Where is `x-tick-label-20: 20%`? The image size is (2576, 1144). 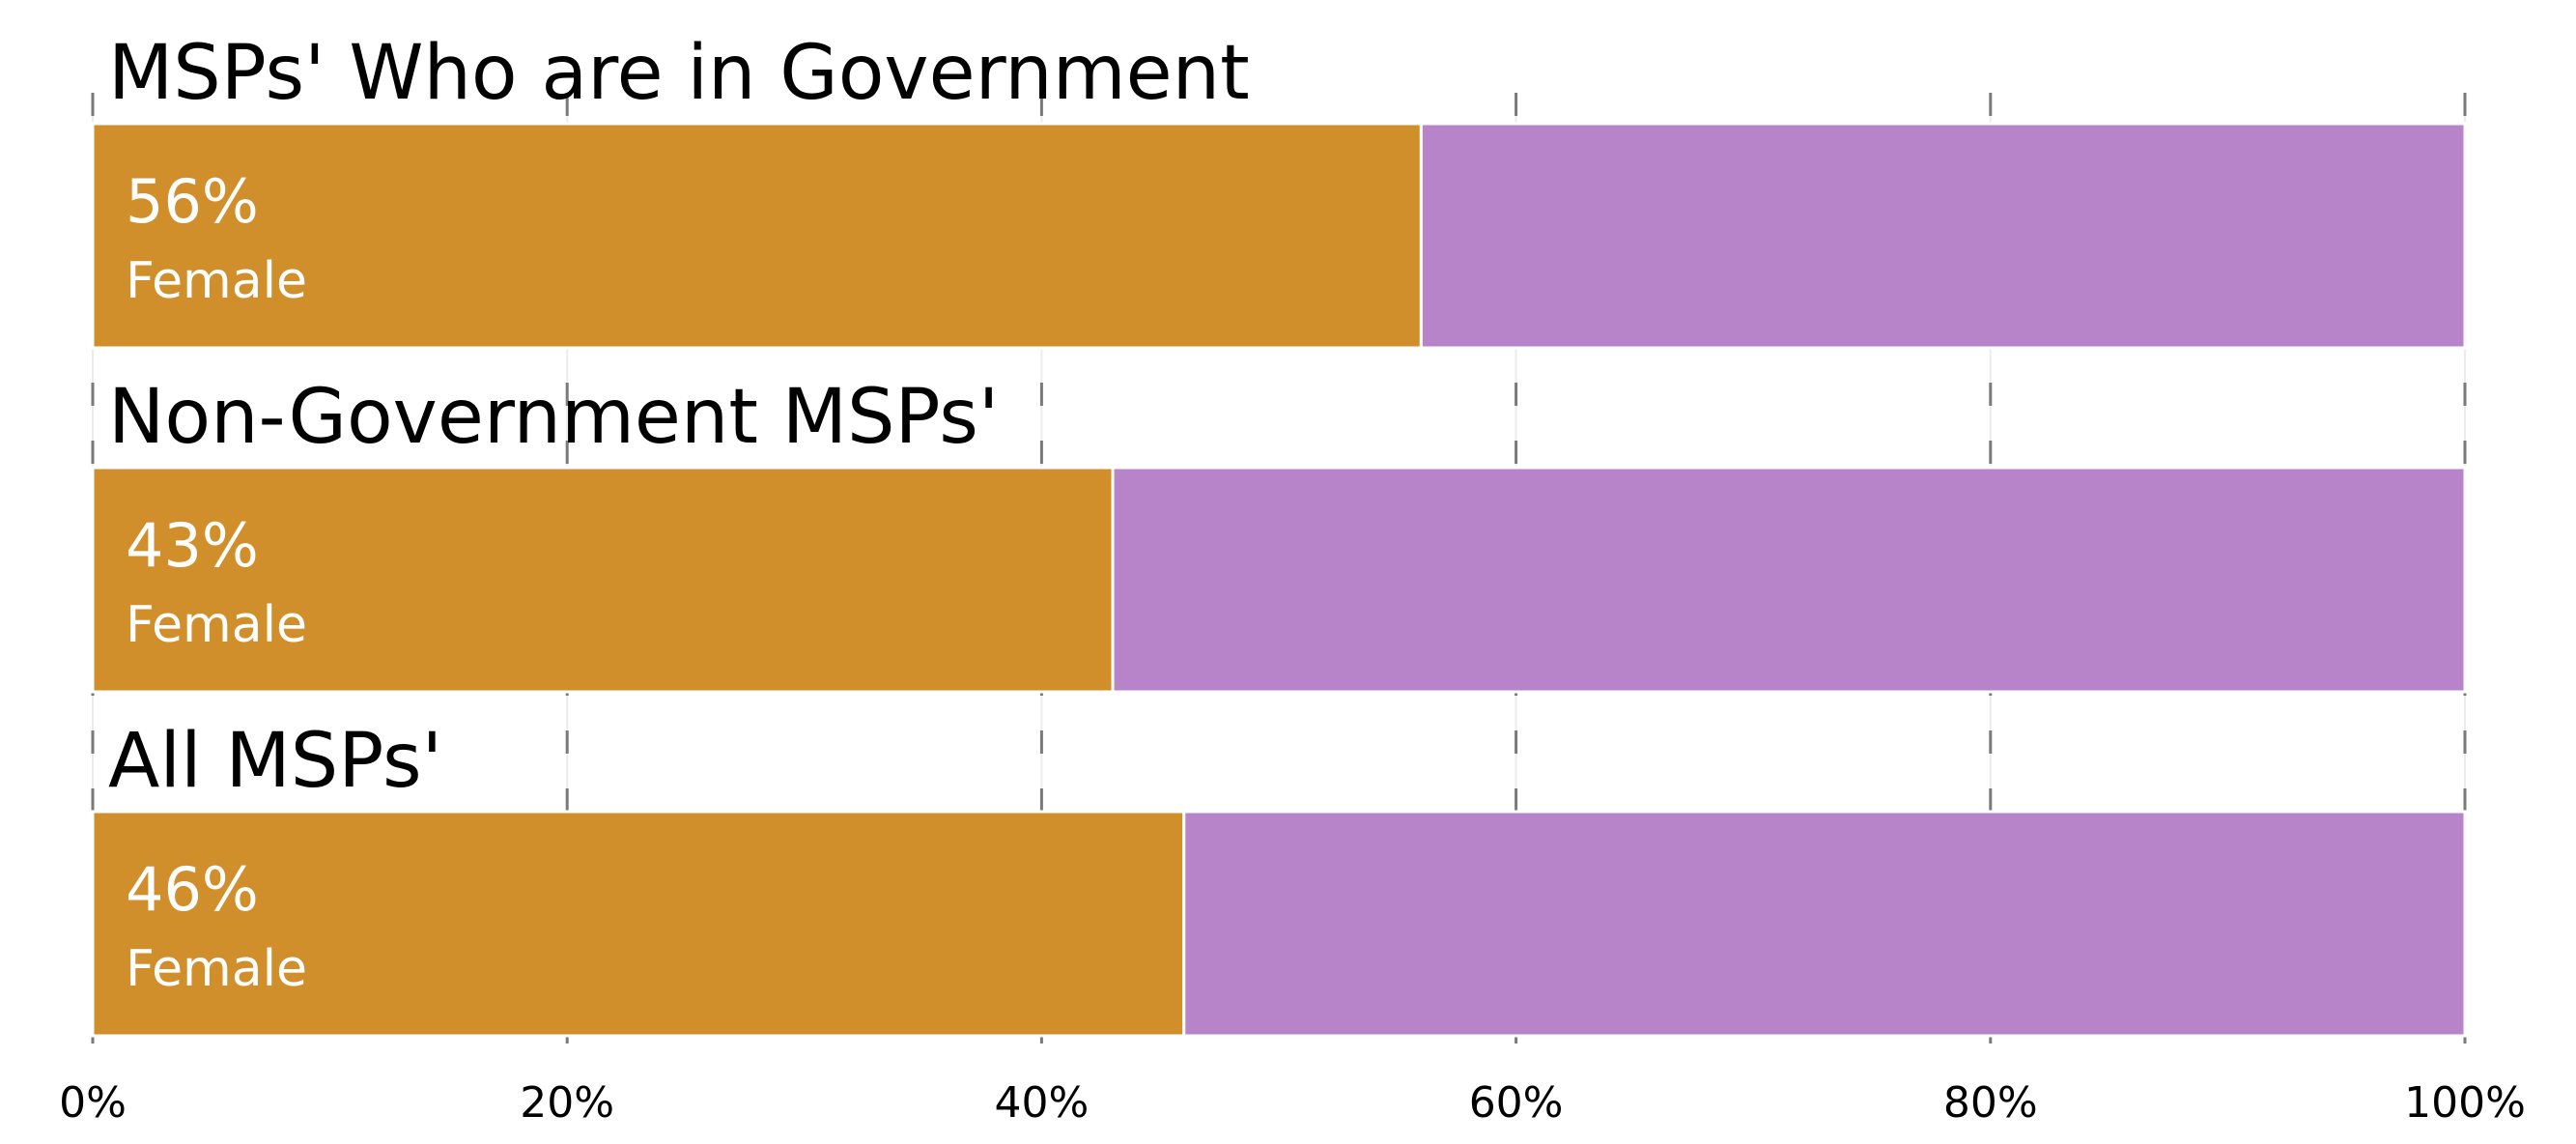 x-tick-label-20: 20% is located at coordinates (567, 1103).